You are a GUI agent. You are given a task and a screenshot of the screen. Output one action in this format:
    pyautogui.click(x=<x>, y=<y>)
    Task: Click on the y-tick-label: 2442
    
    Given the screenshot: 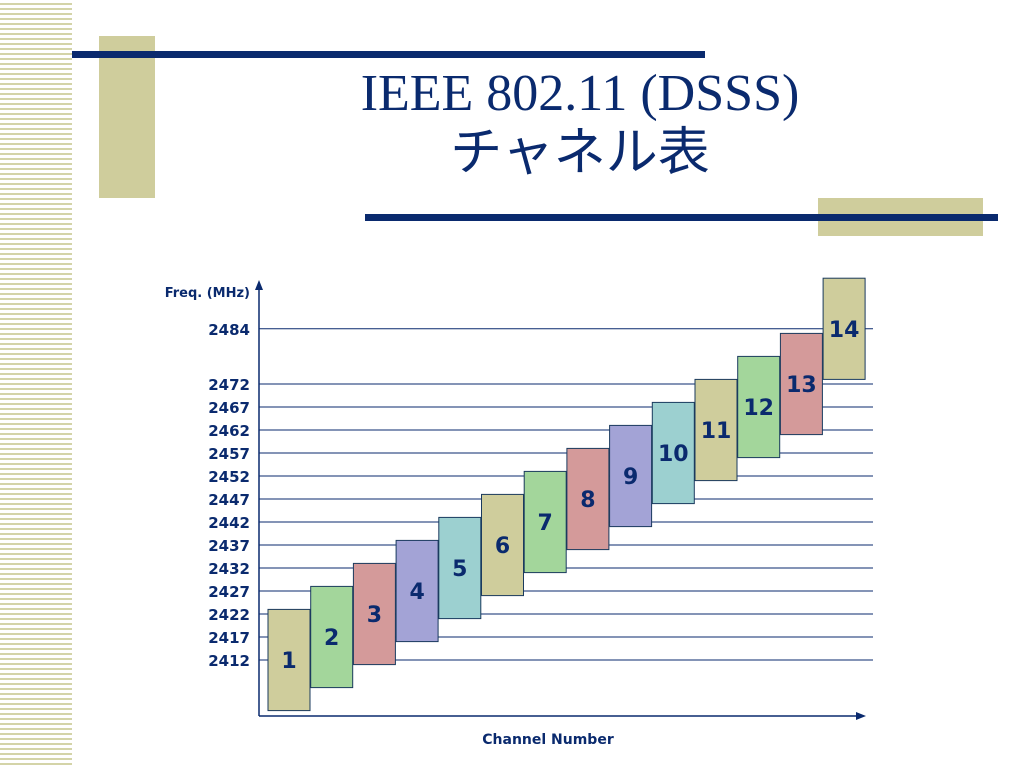 What is the action you would take?
    pyautogui.click(x=229, y=523)
    